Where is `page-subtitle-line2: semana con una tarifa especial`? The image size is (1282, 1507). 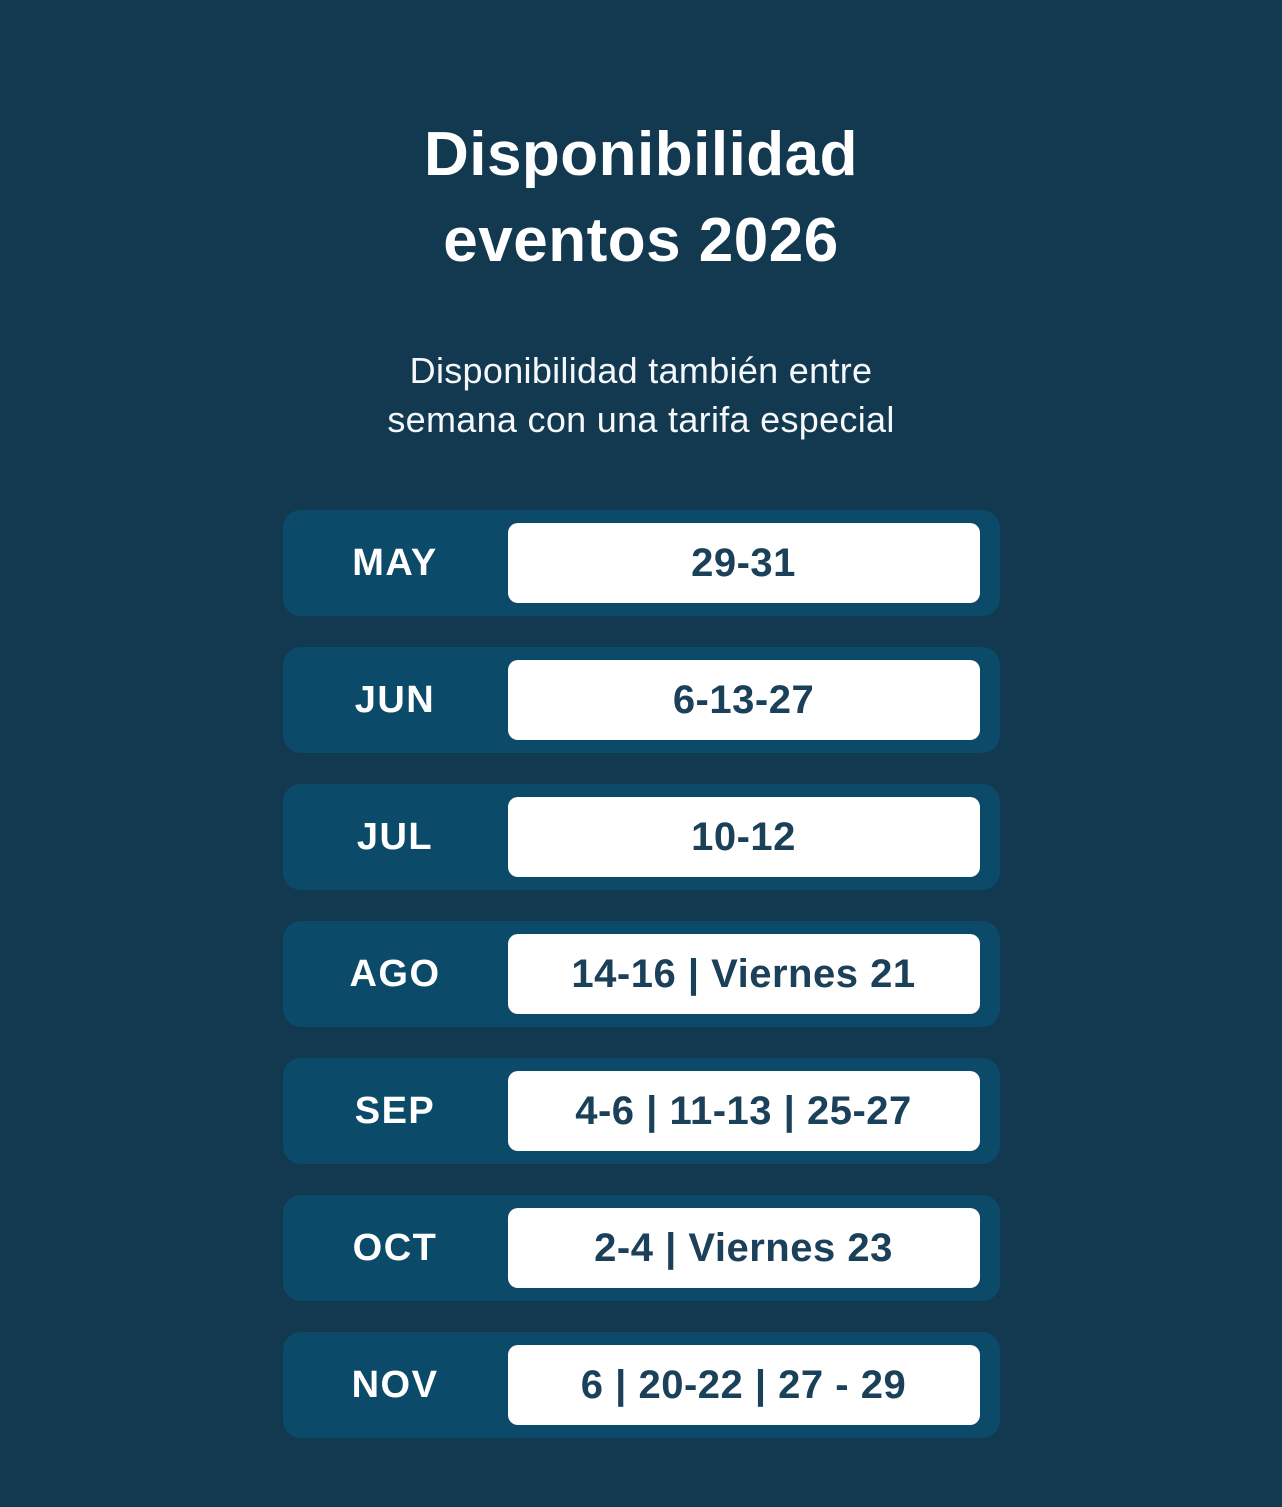 page-subtitle-line2: semana con una tarifa especial is located at coordinates (641, 419).